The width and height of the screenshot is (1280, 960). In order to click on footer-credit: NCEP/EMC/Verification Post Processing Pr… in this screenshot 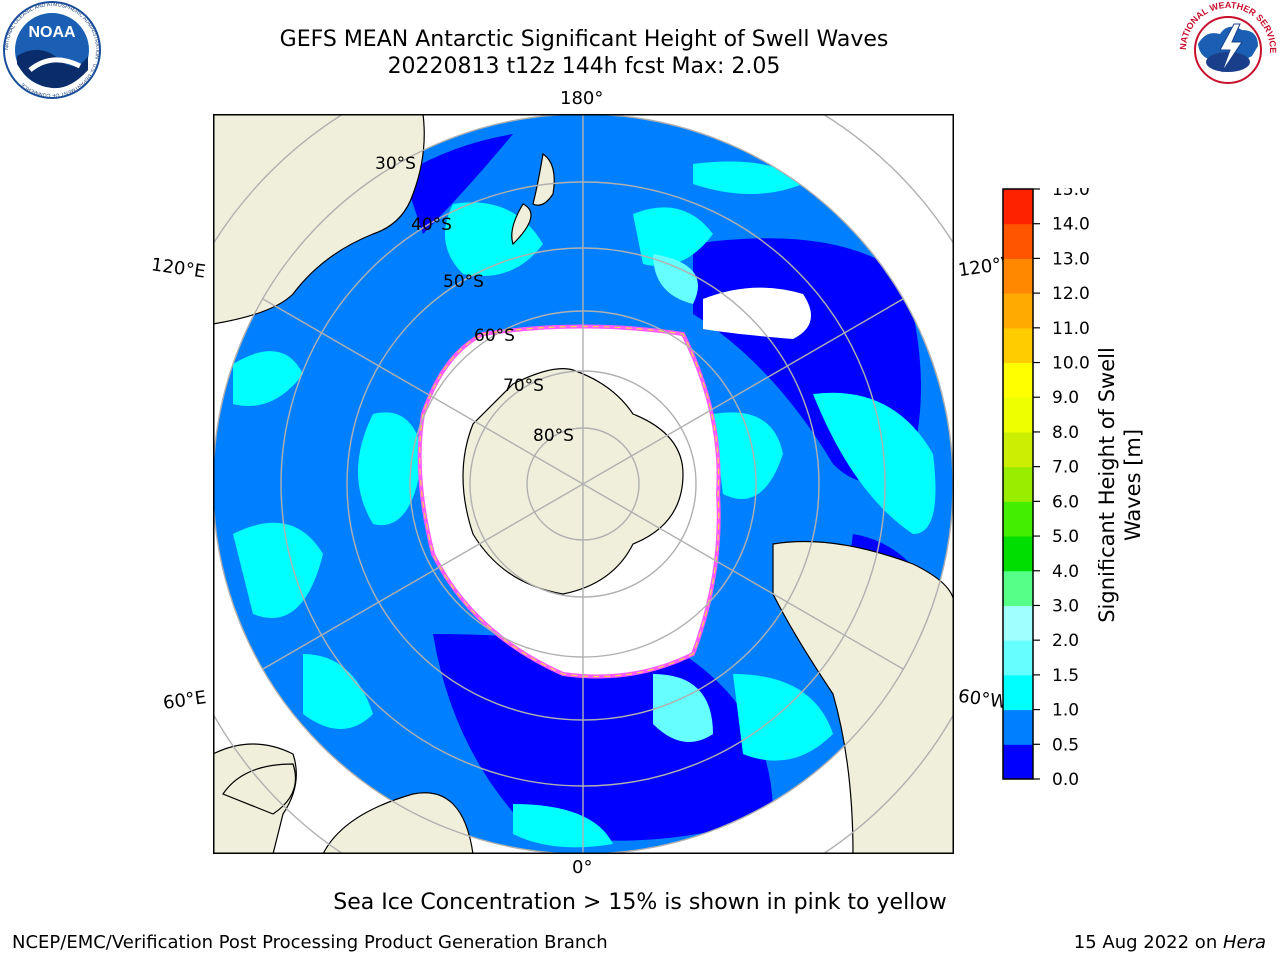, I will do `click(310, 942)`.